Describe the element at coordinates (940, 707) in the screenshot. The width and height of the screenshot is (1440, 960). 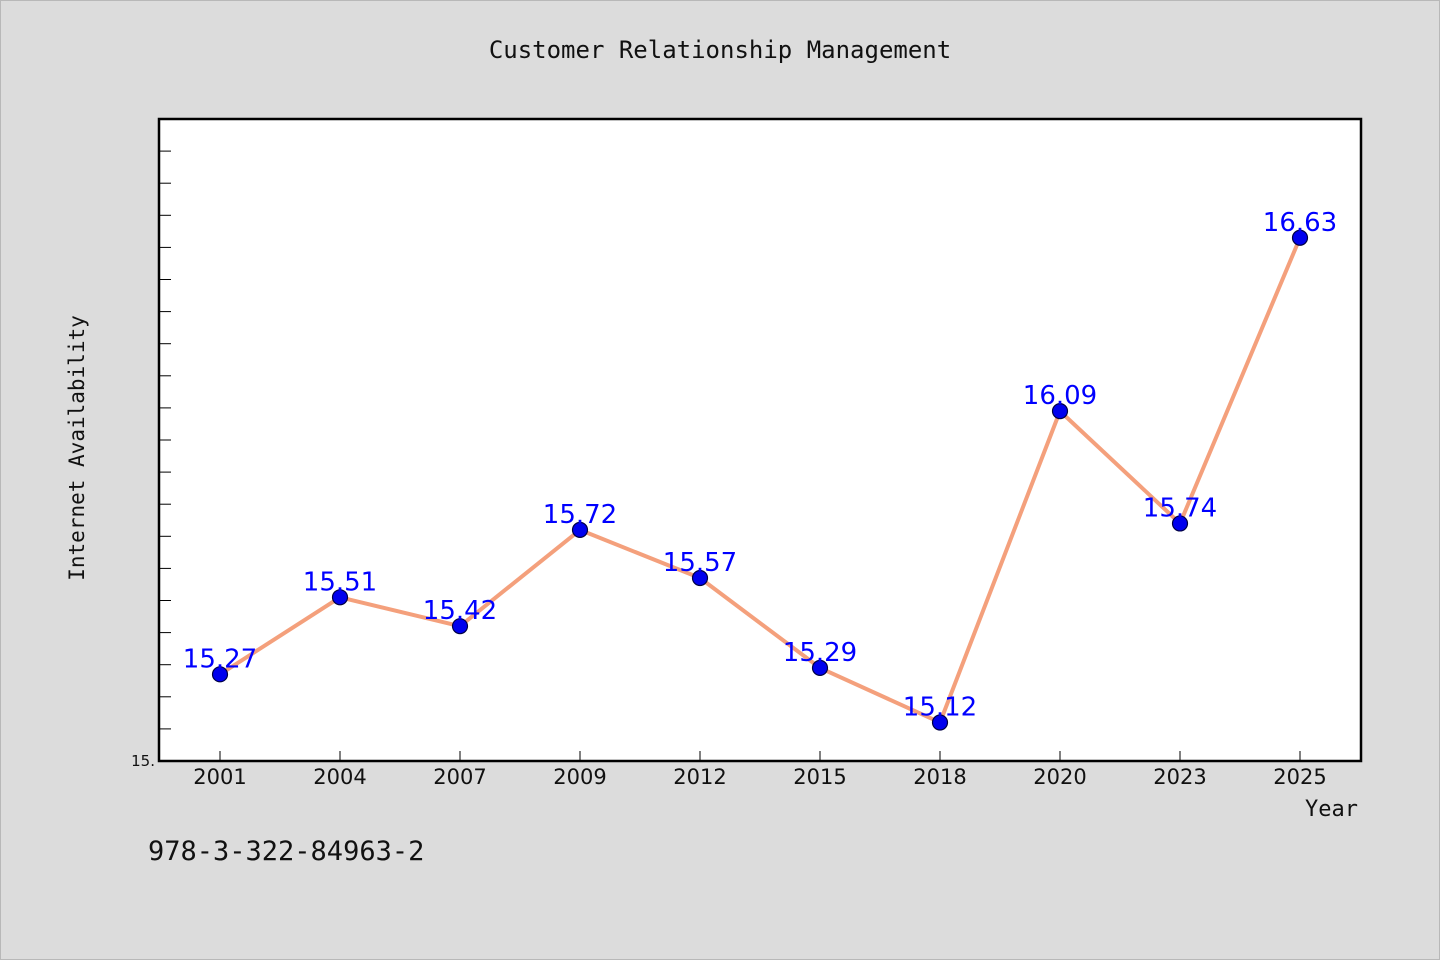
I see `data-label: 15.12` at that location.